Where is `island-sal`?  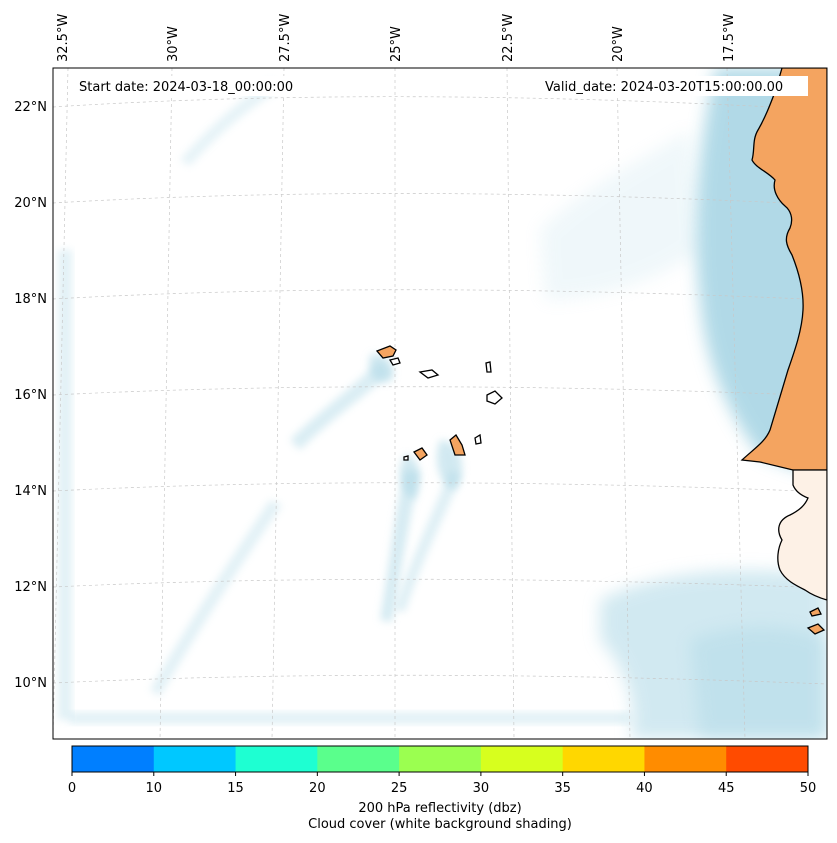
island-sal is located at coordinates (488, 367).